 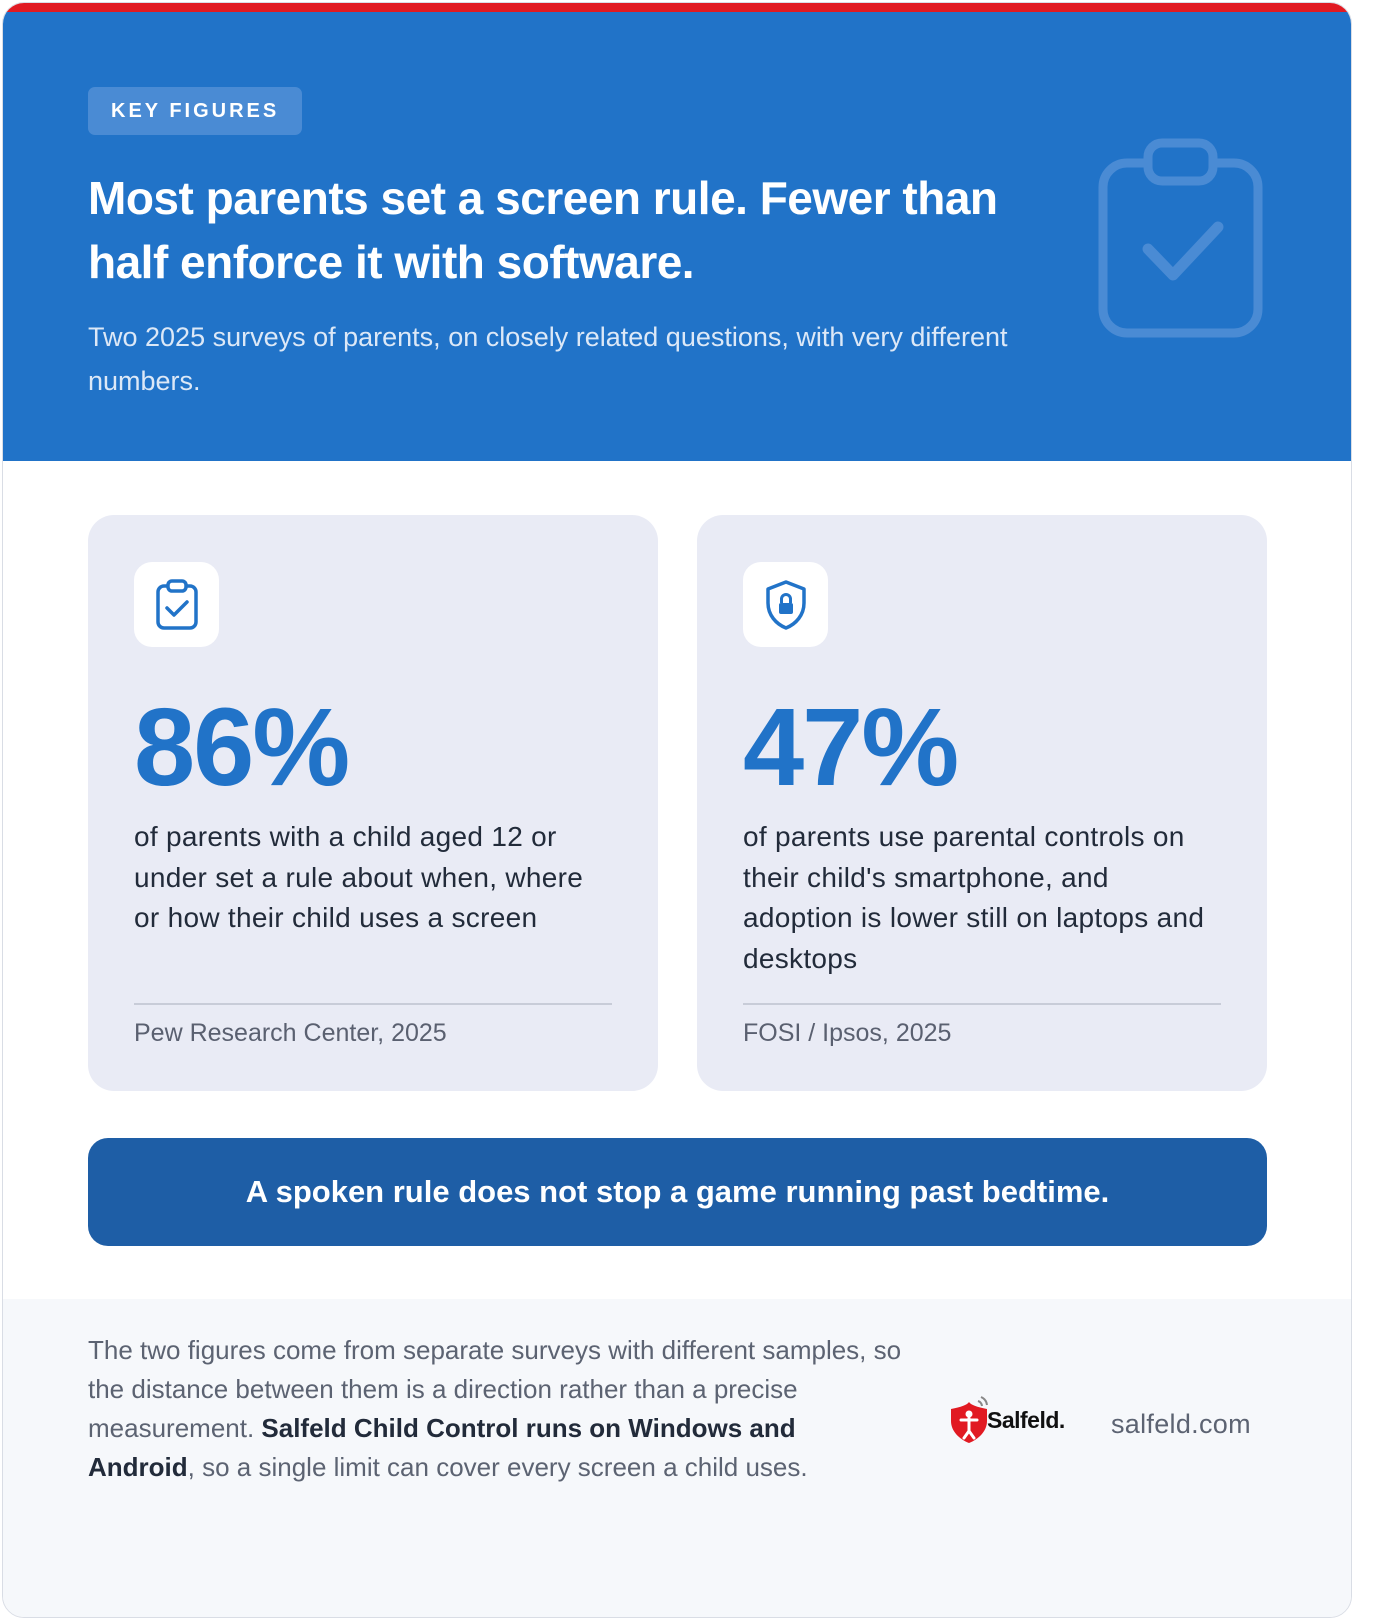 I want to click on stat-value: 47%, so click(x=851, y=747).